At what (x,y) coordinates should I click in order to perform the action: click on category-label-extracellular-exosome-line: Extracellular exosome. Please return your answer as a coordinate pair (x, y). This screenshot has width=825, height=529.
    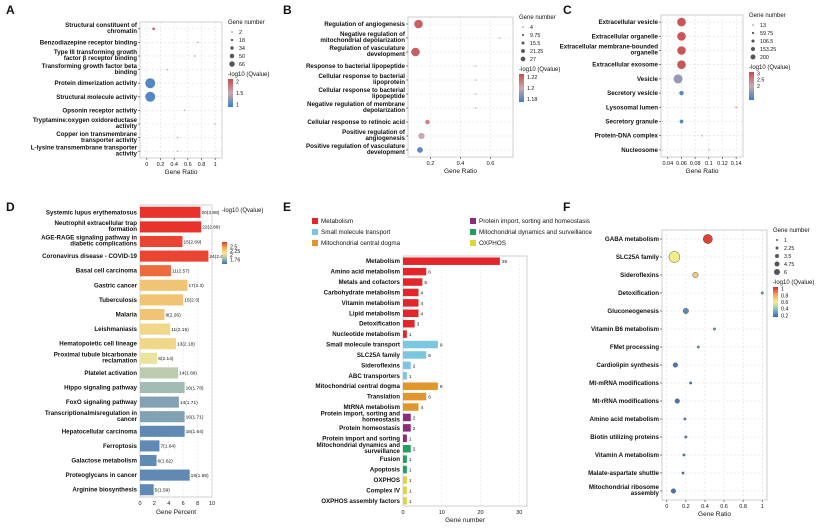
    Looking at the image, I should click on (625, 65).